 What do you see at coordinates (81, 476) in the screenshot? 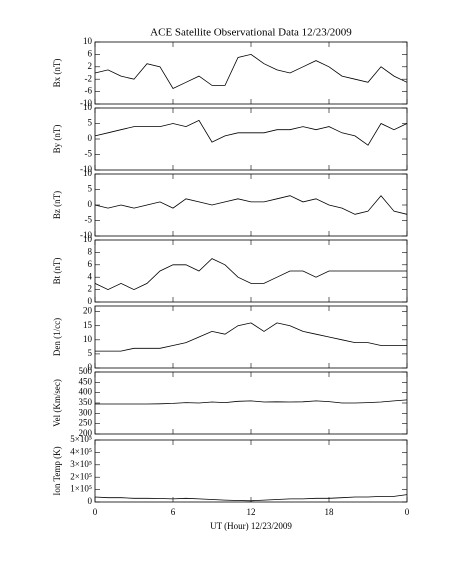
I see `y-tick-label: 2×10⁵` at bounding box center [81, 476].